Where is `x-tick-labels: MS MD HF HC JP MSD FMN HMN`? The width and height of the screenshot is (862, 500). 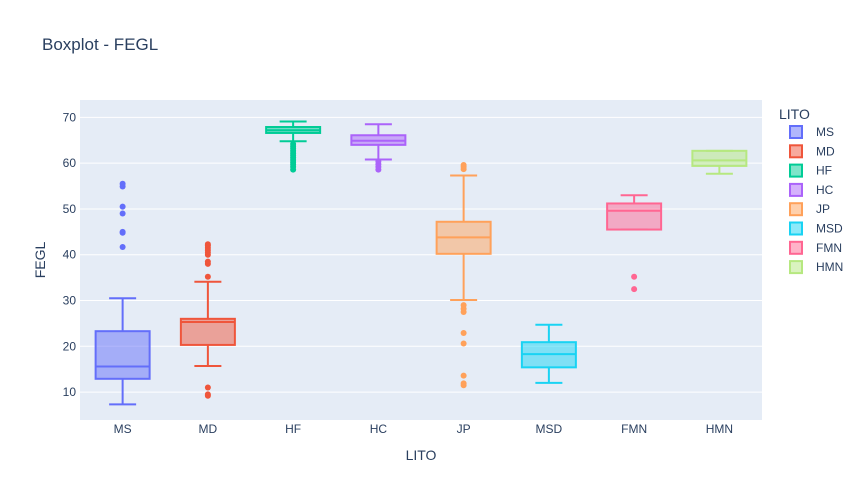 x-tick-labels: MS MD HF HC JP MSD FMN HMN is located at coordinates (423, 429).